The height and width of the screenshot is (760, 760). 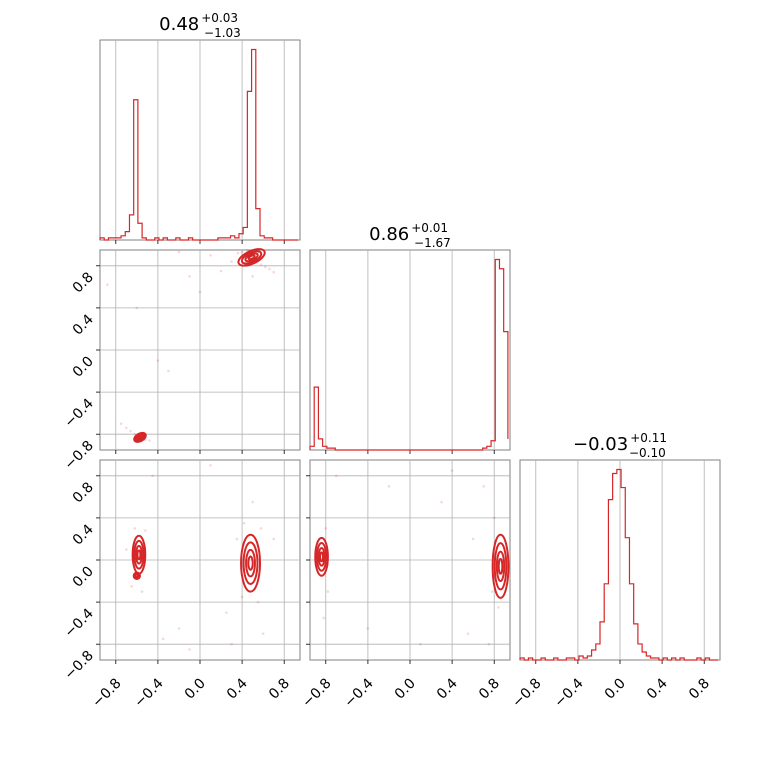 What do you see at coordinates (279, 689) in the screenshot?
I see `pair-panel-1-3-xtick-label-4: 0.8` at bounding box center [279, 689].